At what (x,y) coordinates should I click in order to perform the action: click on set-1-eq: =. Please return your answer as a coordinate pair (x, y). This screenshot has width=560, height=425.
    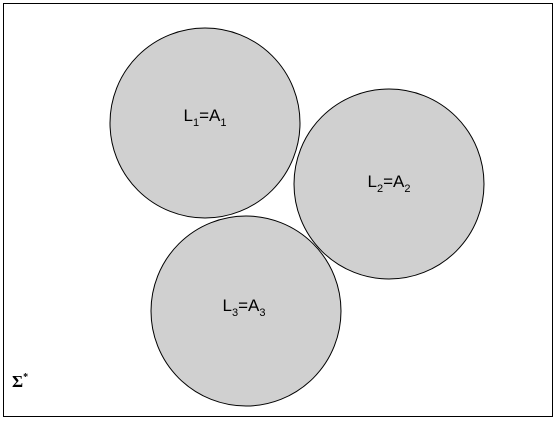
    Looking at the image, I should click on (204, 115).